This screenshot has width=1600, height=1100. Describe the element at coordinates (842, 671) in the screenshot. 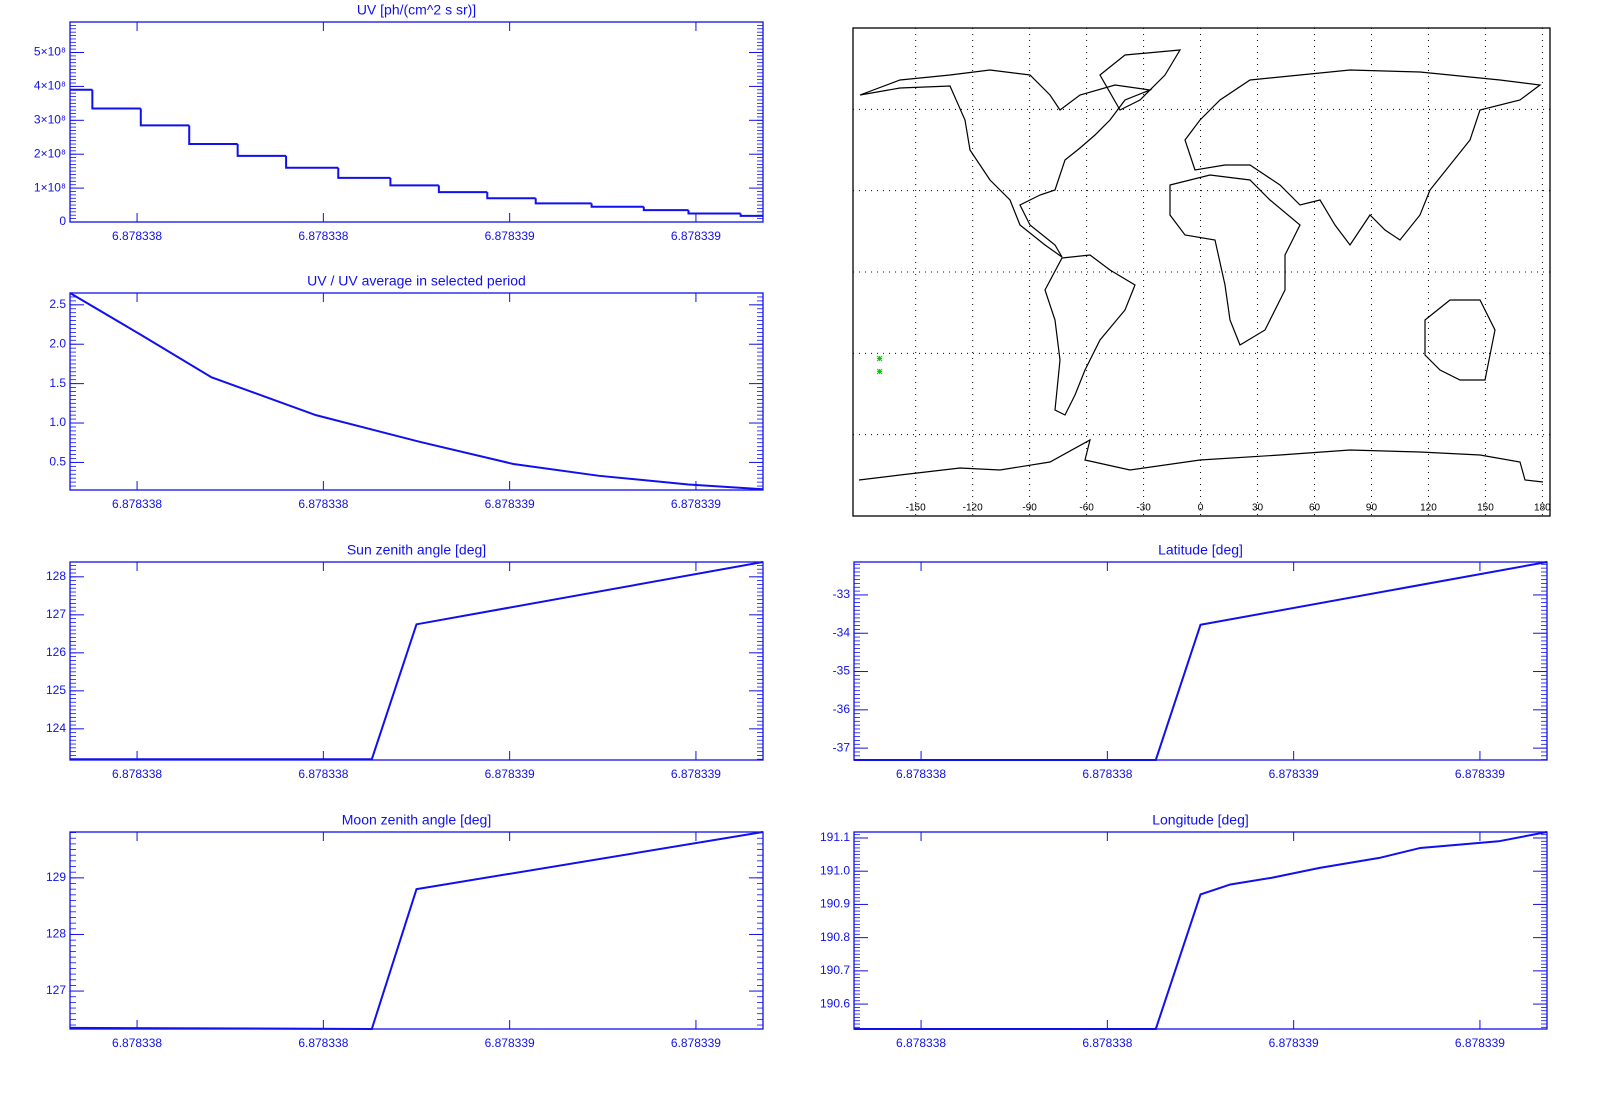

I see `y-tick-label: -35` at that location.